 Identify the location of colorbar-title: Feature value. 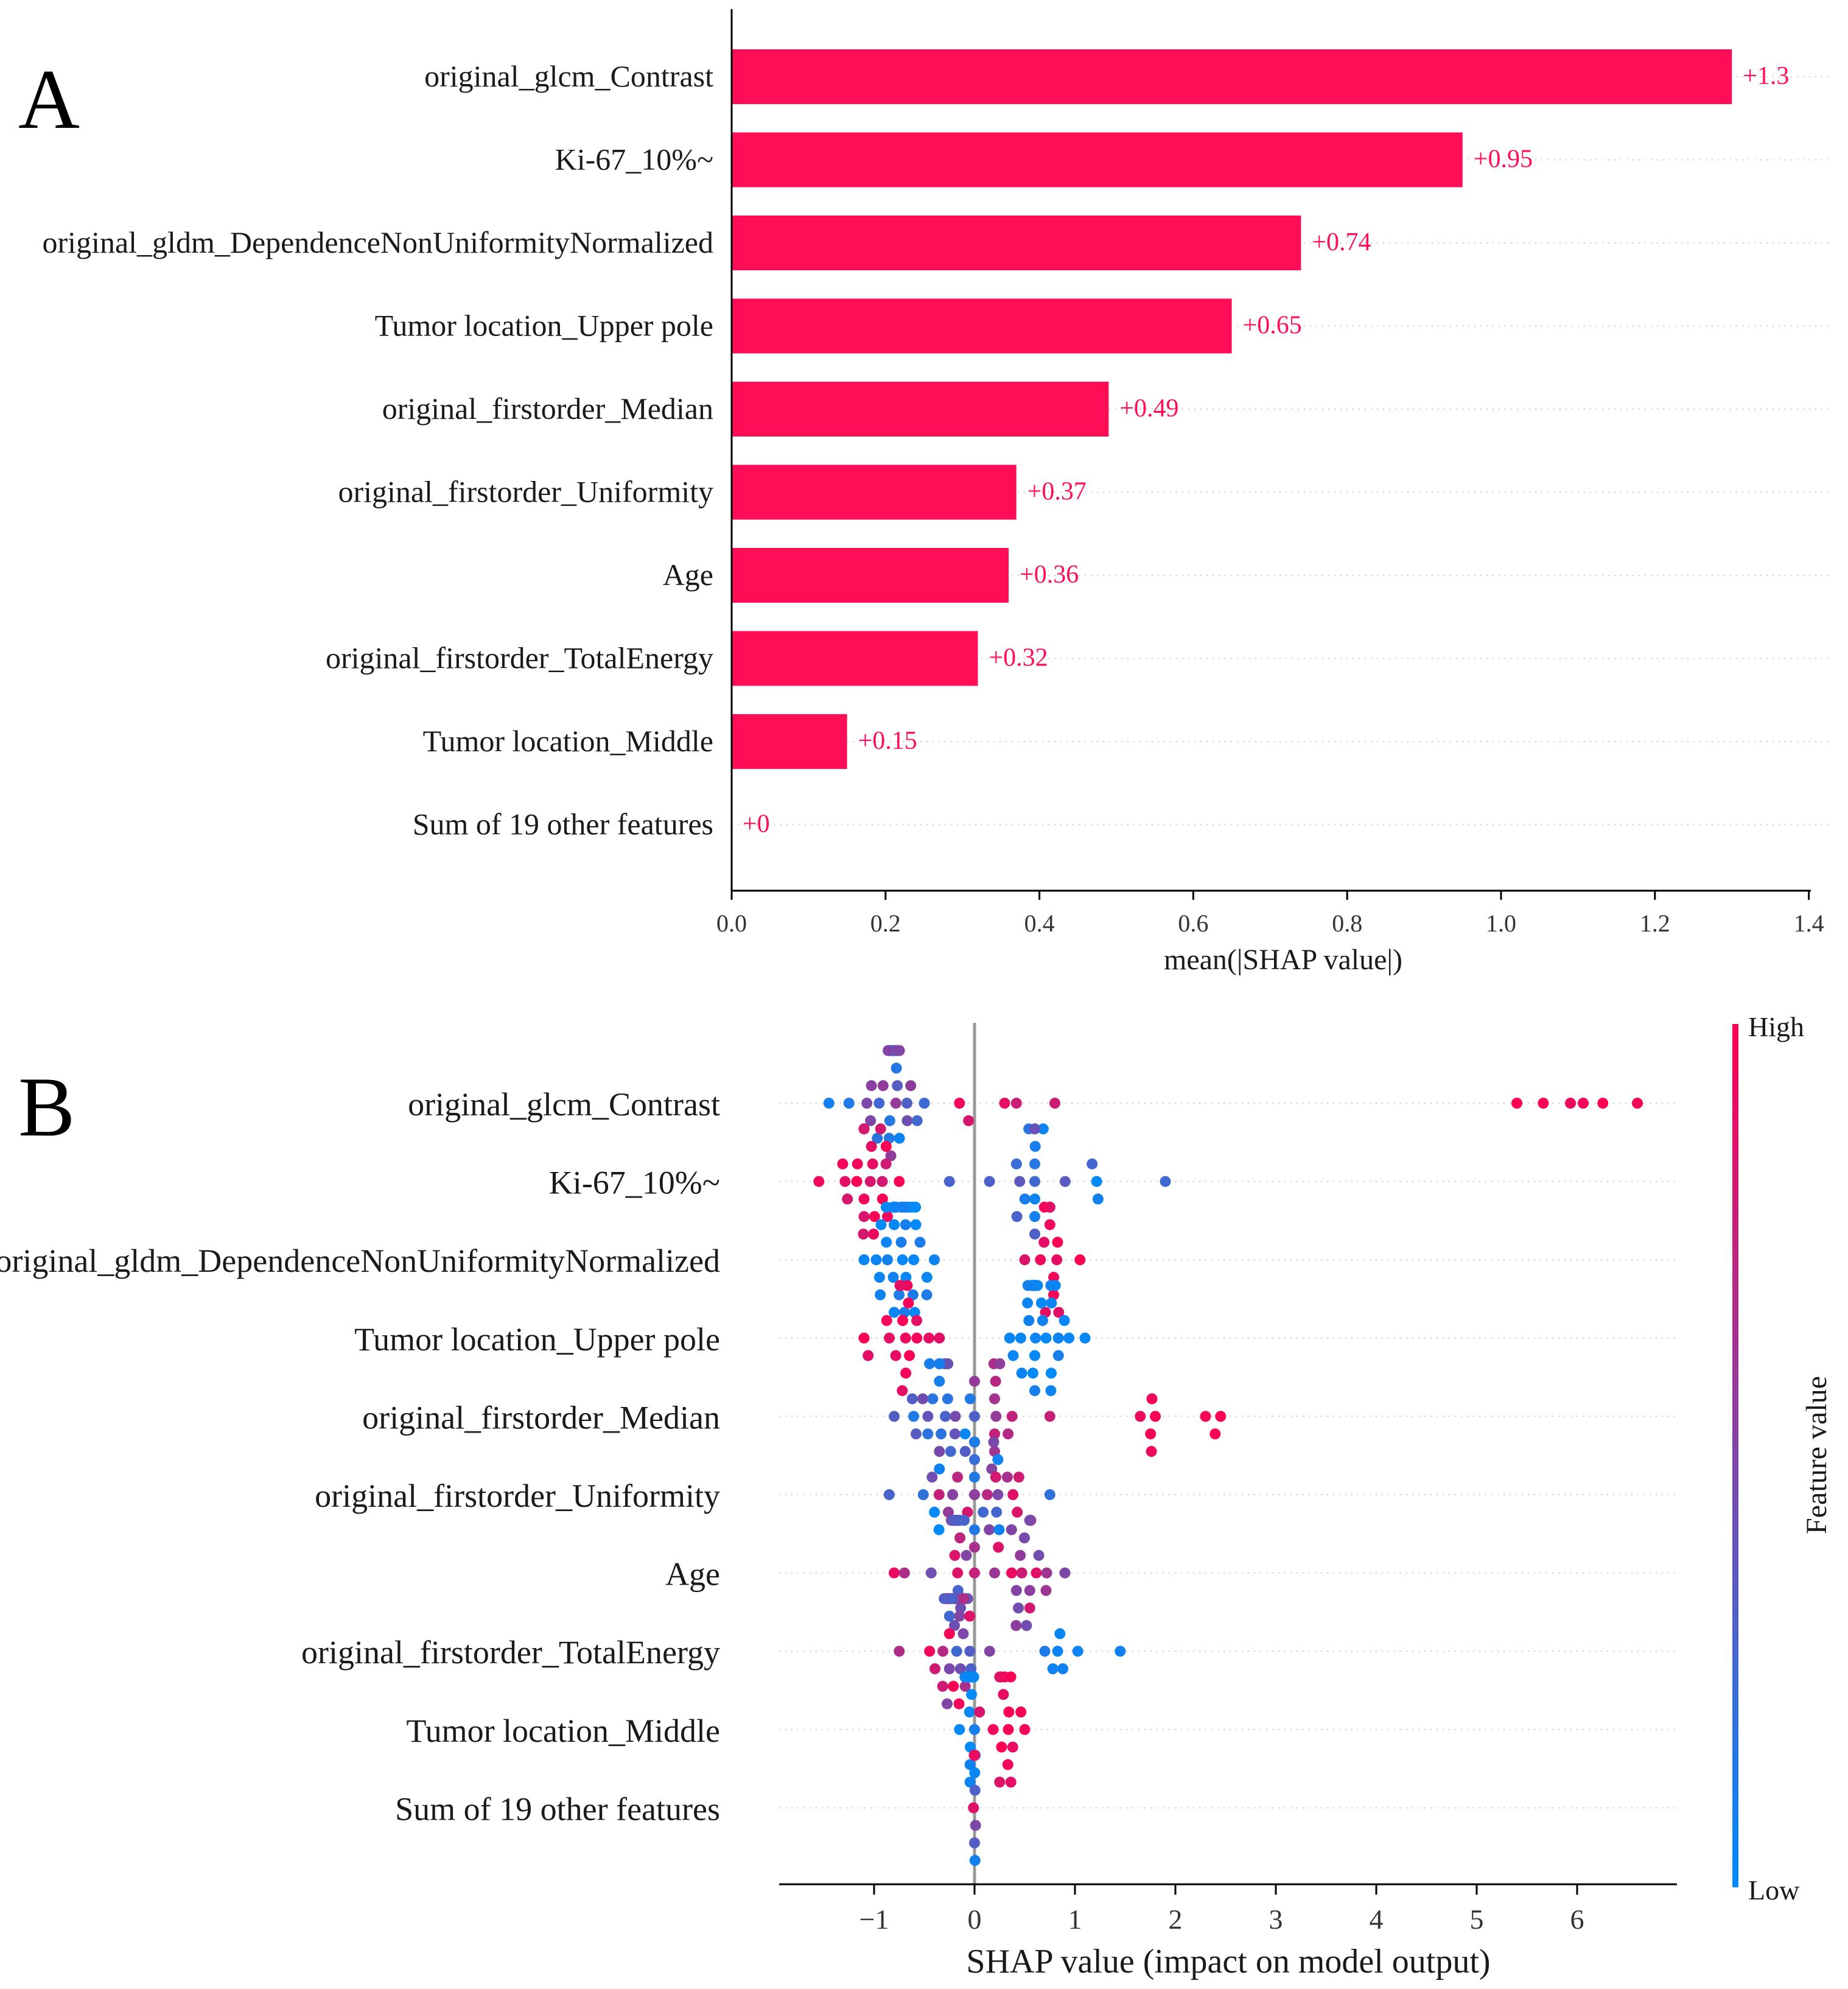
(1817, 1455).